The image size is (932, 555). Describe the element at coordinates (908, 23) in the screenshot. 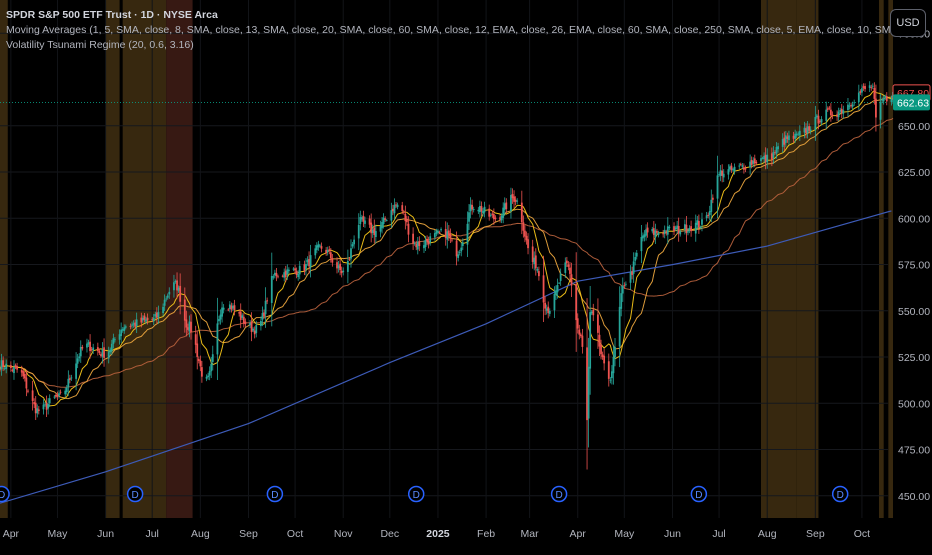

I see `currency-button: USD` at that location.